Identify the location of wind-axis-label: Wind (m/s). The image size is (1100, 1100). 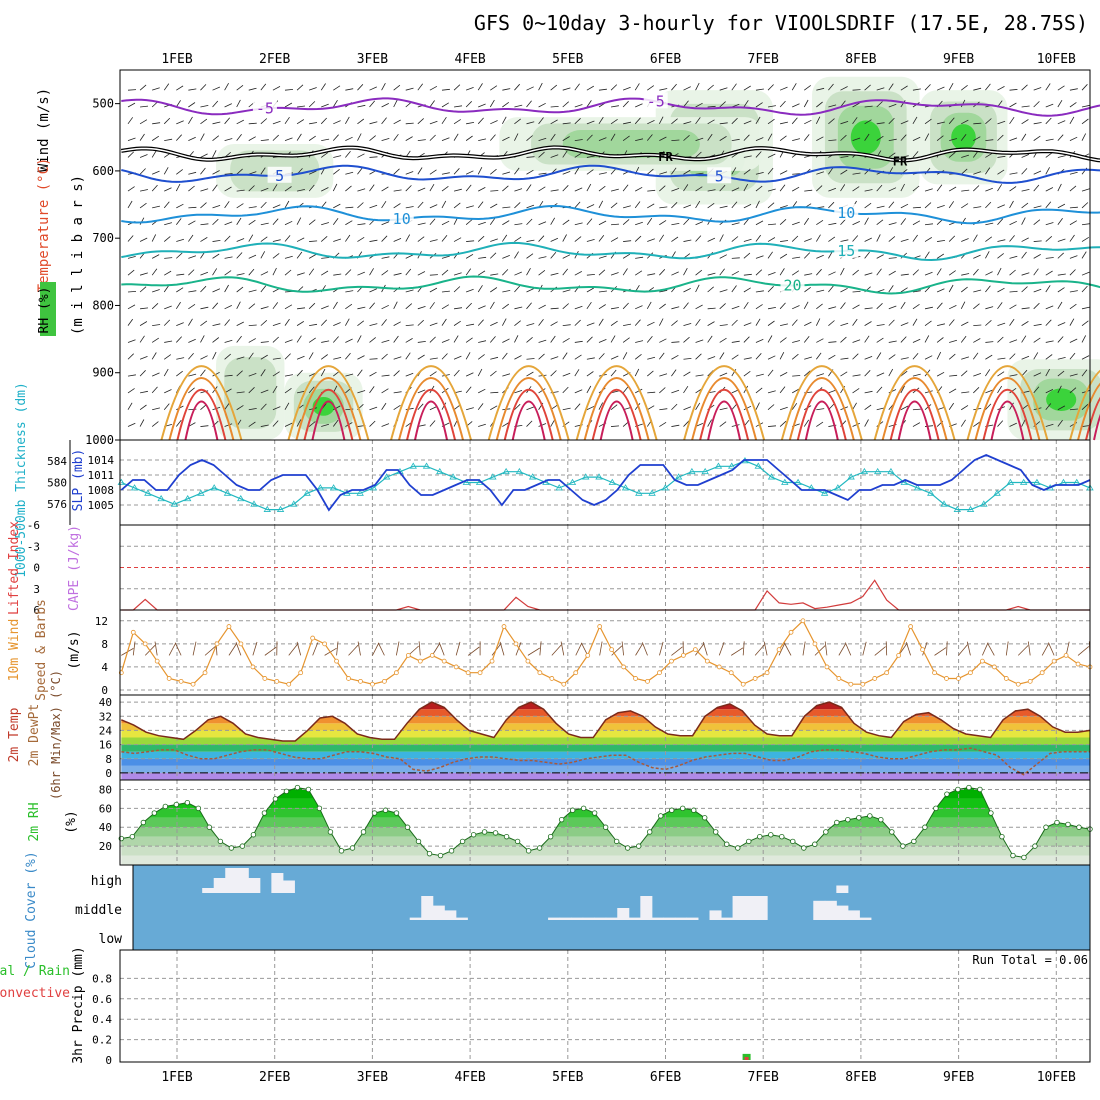
(44, 130).